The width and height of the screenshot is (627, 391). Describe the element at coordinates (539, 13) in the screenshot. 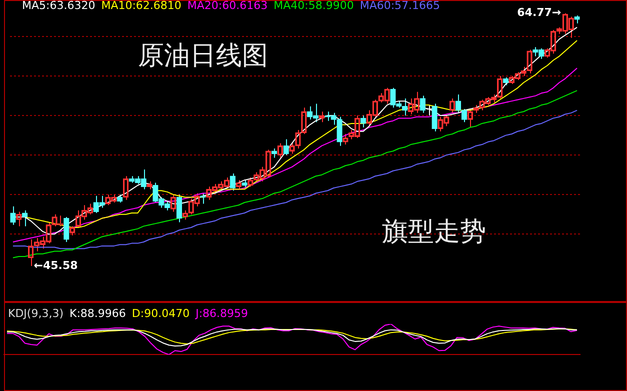

I see `annotation: 64.77→` at that location.